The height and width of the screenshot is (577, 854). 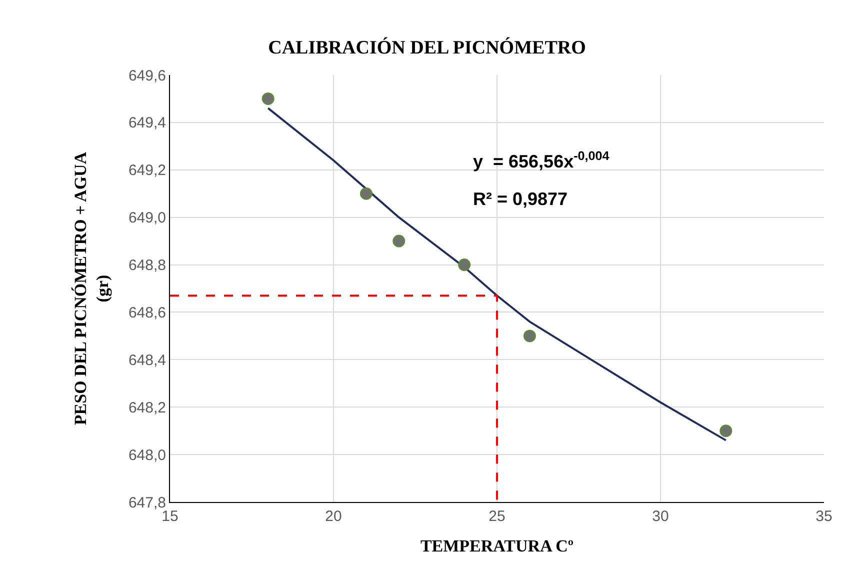 What do you see at coordinates (147, 360) in the screenshot?
I see `y-tick-label: 648,4` at bounding box center [147, 360].